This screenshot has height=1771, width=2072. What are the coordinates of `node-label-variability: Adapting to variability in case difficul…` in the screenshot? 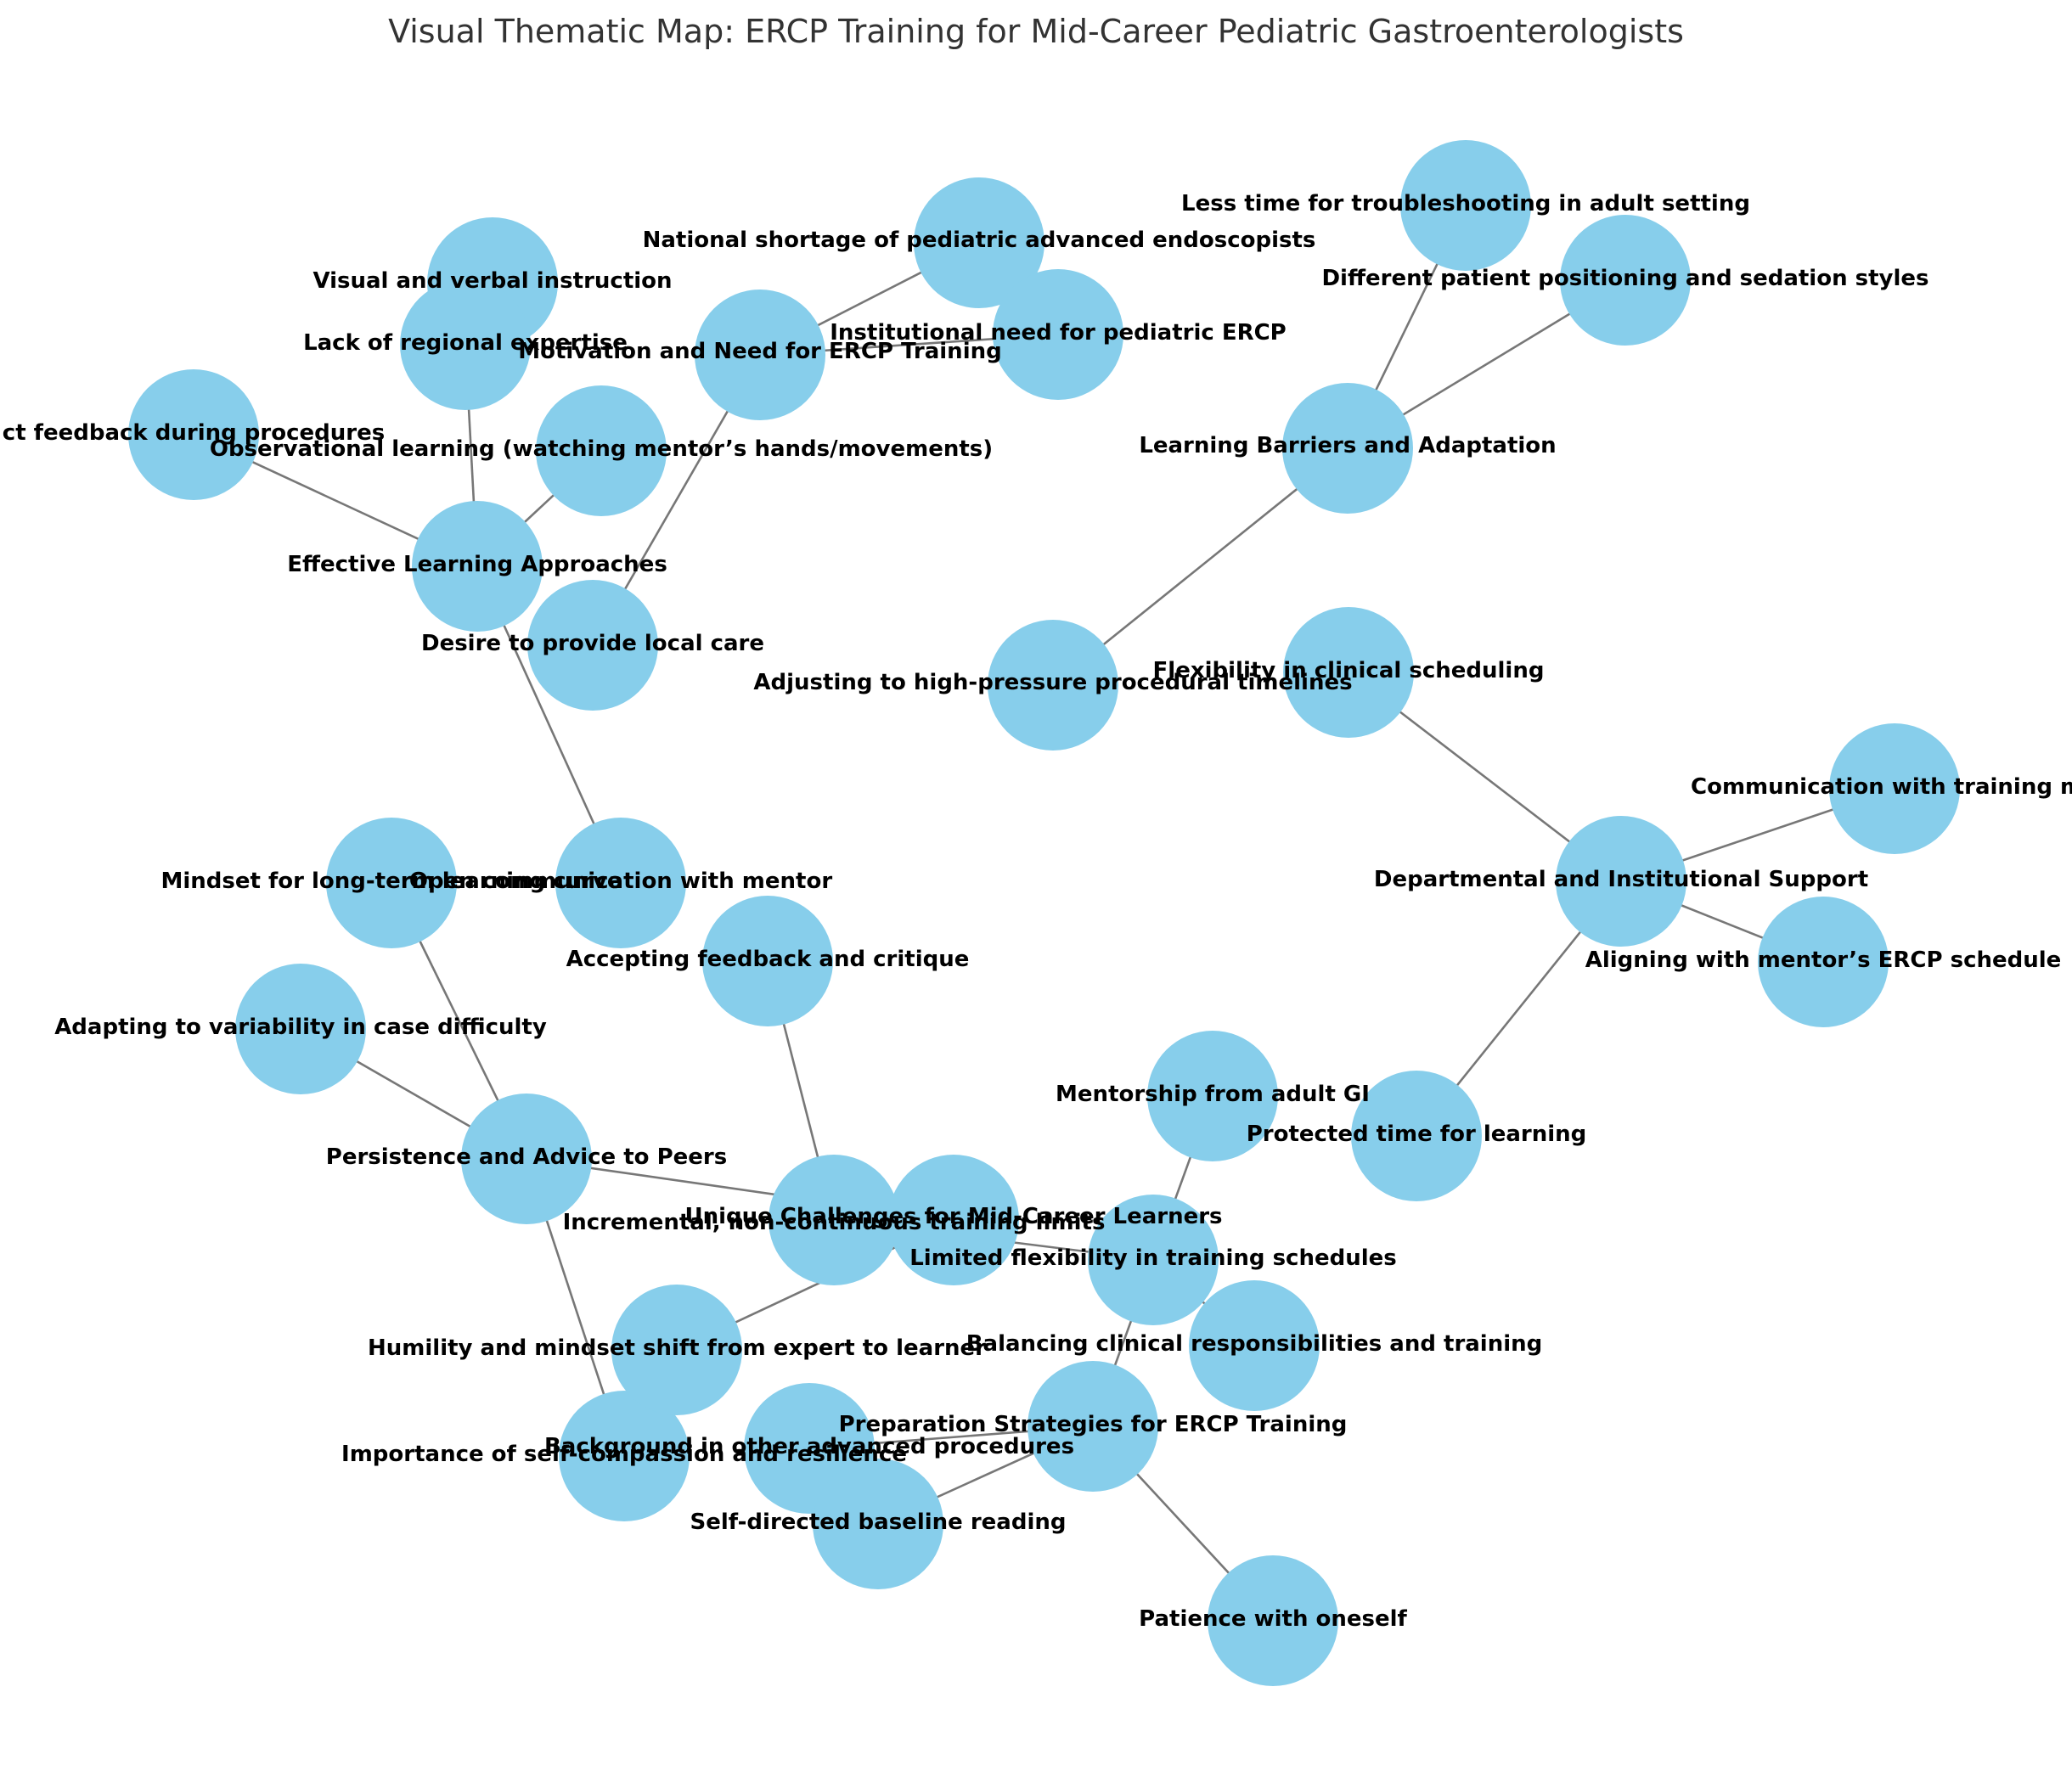 It's located at (300, 1028).